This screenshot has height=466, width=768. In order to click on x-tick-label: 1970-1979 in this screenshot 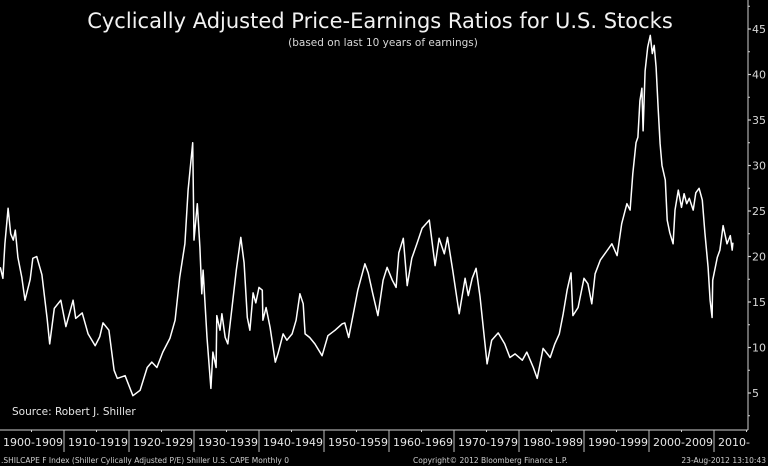, I will do `click(488, 442)`.